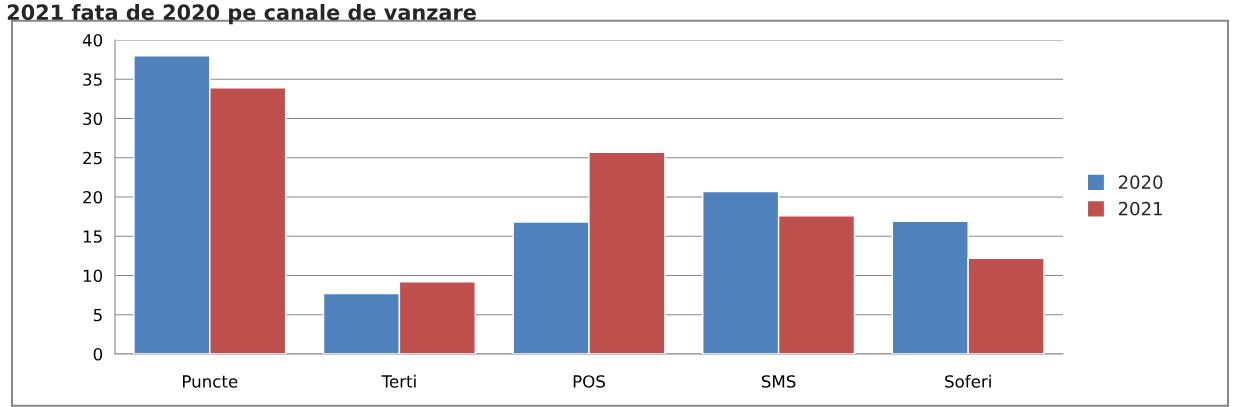  What do you see at coordinates (398, 381) in the screenshot?
I see `x-tick-label: Terti` at bounding box center [398, 381].